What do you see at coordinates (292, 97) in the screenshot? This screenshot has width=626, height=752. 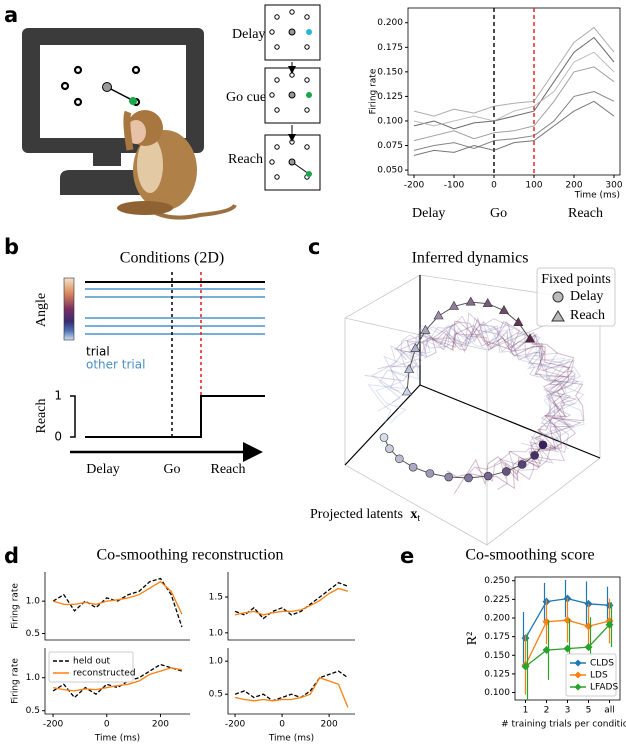 I see `condition-boxes` at bounding box center [292, 97].